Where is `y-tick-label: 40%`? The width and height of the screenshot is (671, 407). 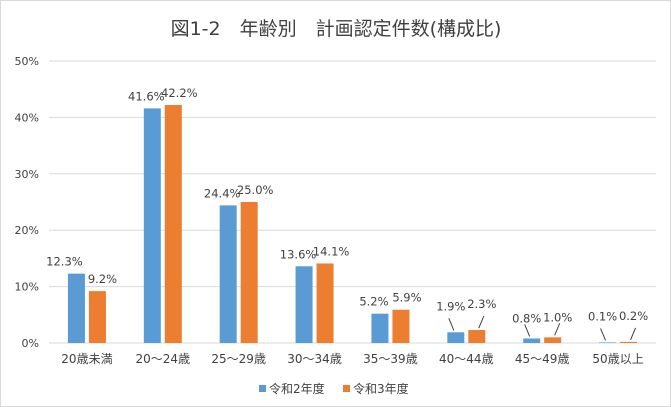
y-tick-label: 40% is located at coordinates (27, 117).